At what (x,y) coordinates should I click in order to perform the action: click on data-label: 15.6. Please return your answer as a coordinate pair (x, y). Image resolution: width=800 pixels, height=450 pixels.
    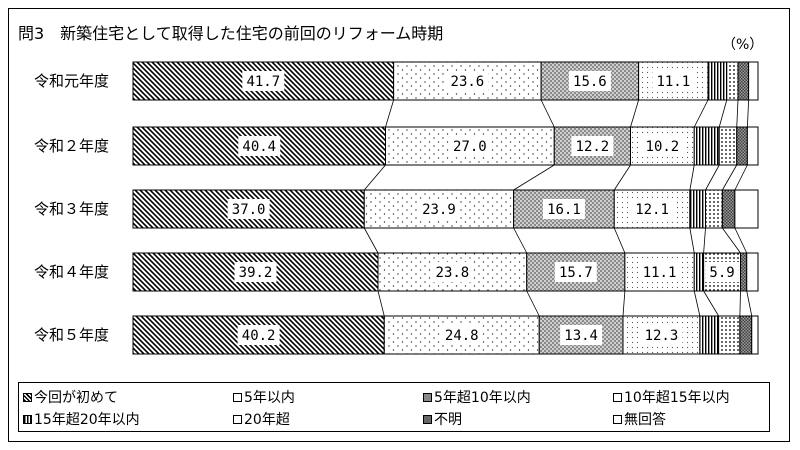
    Looking at the image, I should click on (590, 82).